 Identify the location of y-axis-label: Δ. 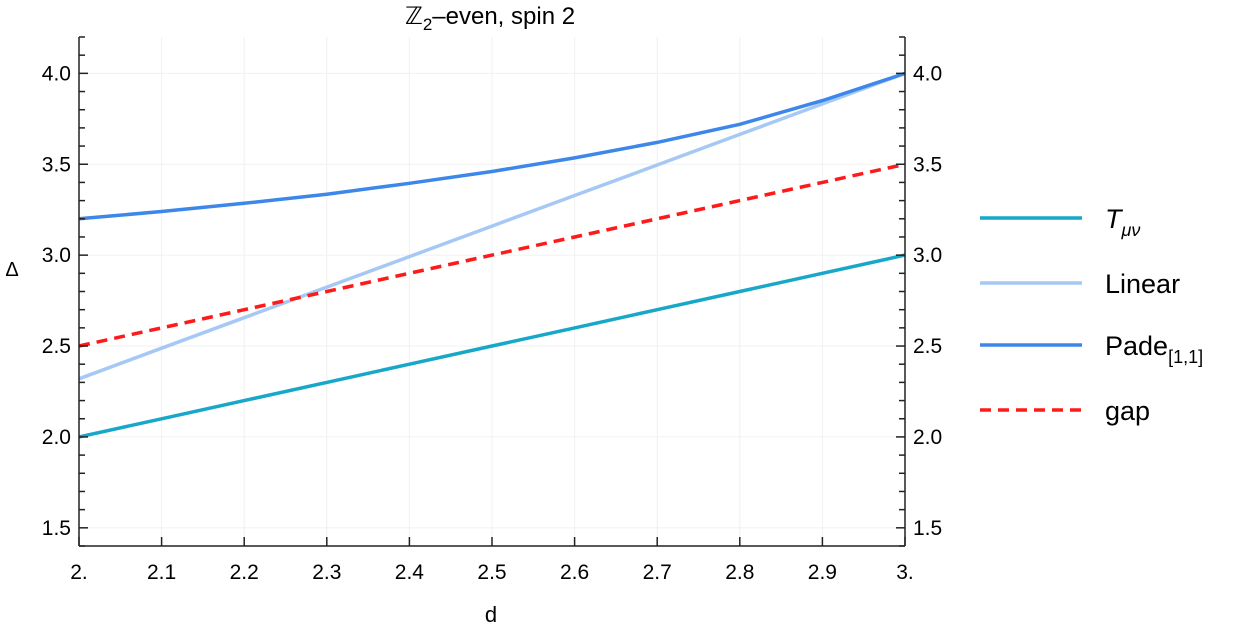
(11, 270).